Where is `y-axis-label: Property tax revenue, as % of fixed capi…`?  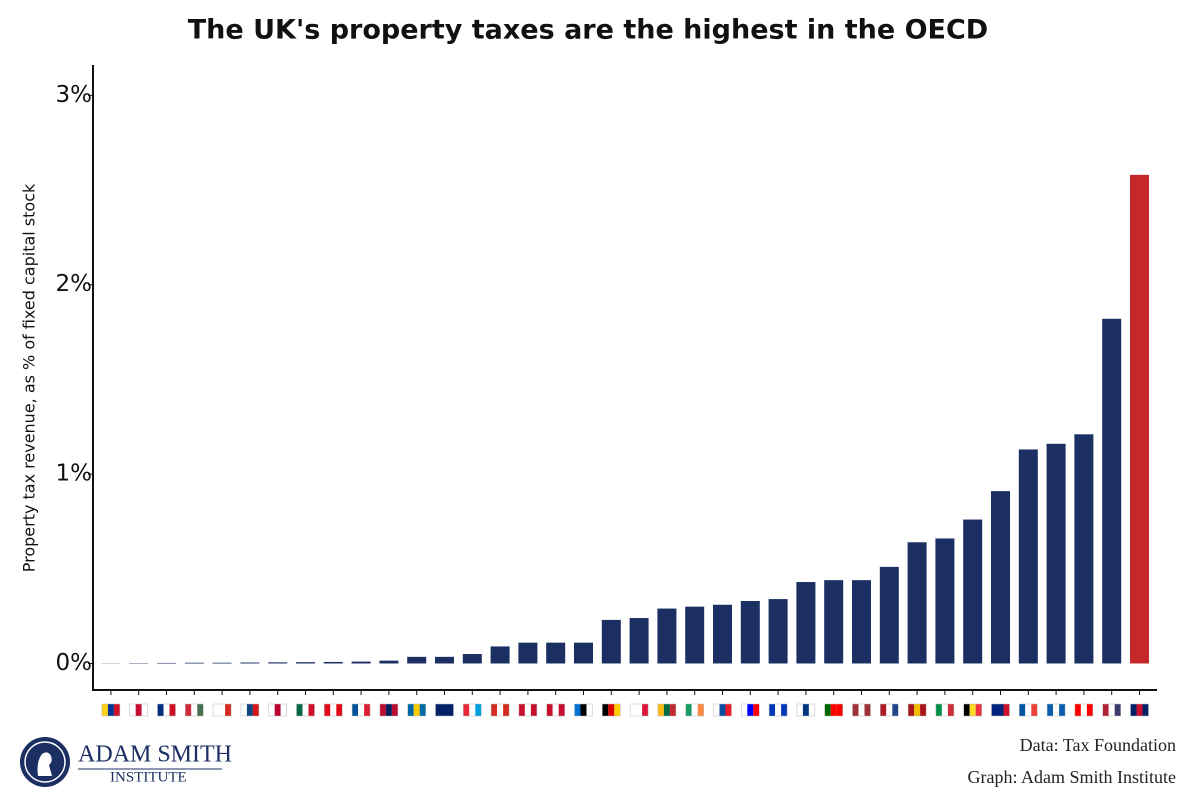
y-axis-label: Property tax revenue, as % of fixed capi… is located at coordinates (29, 377).